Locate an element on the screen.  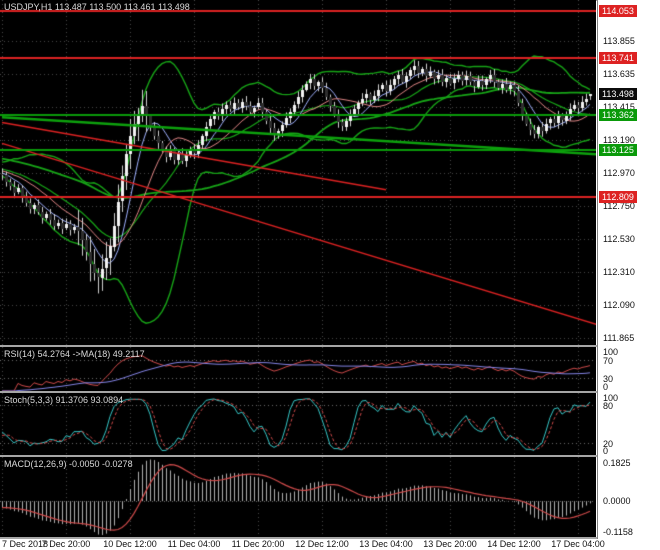
price-level-badge: 114.053 is located at coordinates (618, 11).